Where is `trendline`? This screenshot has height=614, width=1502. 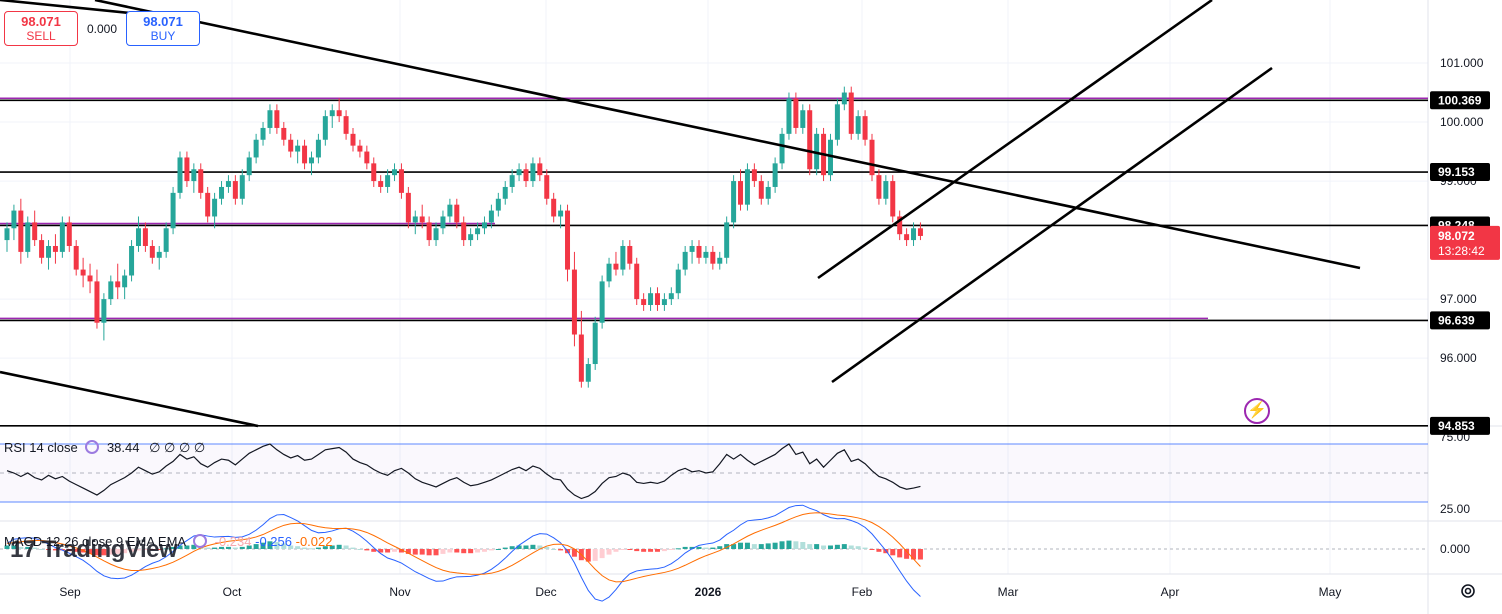
trendline is located at coordinates (129, 399).